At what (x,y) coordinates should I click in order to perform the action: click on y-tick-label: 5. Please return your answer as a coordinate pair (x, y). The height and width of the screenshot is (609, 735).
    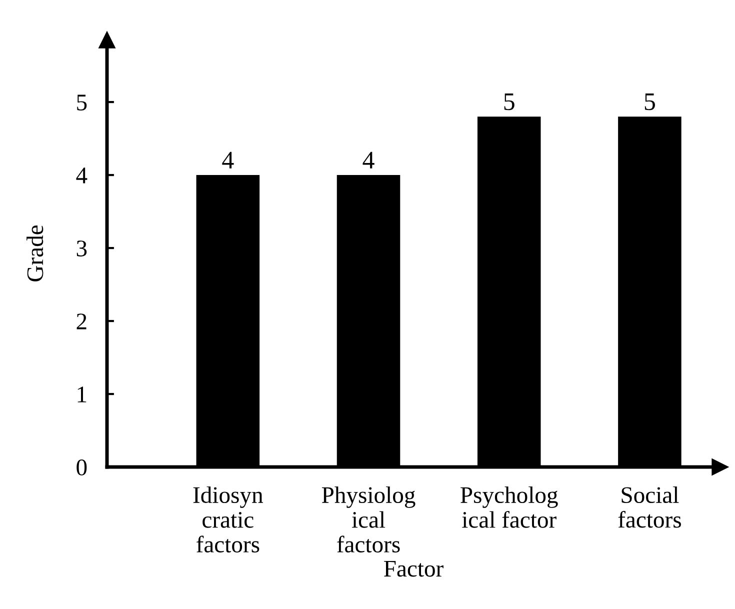
    Looking at the image, I should click on (82, 102).